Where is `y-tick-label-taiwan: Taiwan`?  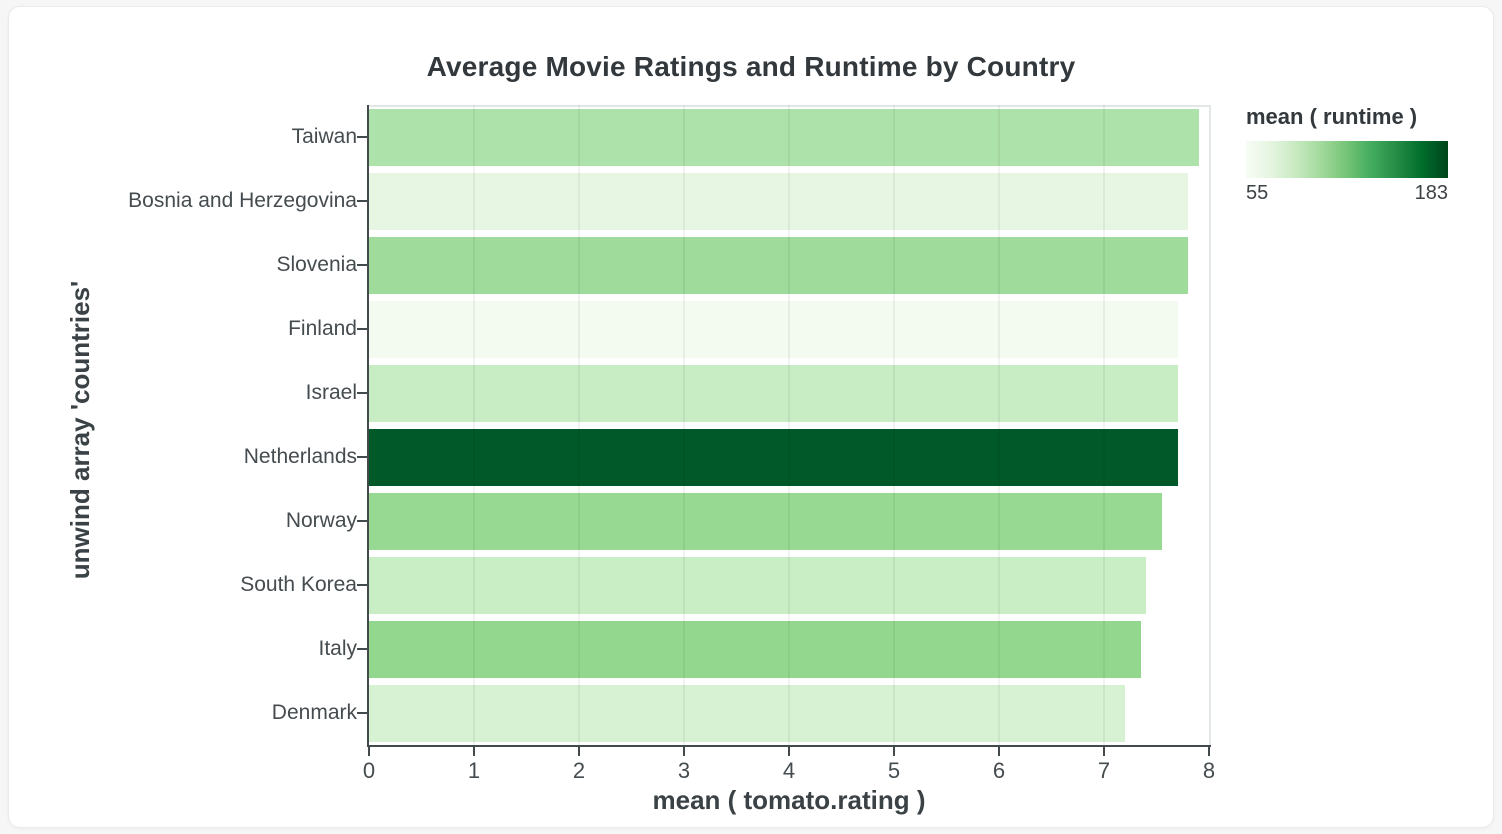
y-tick-label-taiwan: Taiwan is located at coordinates (324, 136).